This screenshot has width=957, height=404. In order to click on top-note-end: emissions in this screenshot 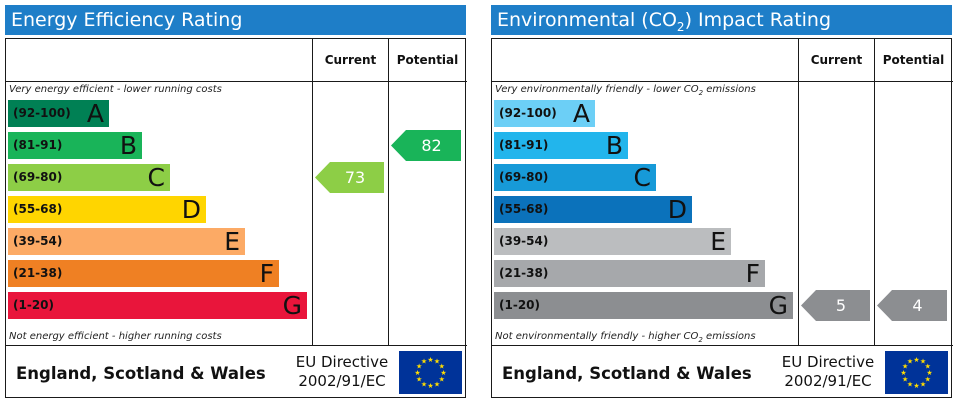, I will do `click(729, 89)`.